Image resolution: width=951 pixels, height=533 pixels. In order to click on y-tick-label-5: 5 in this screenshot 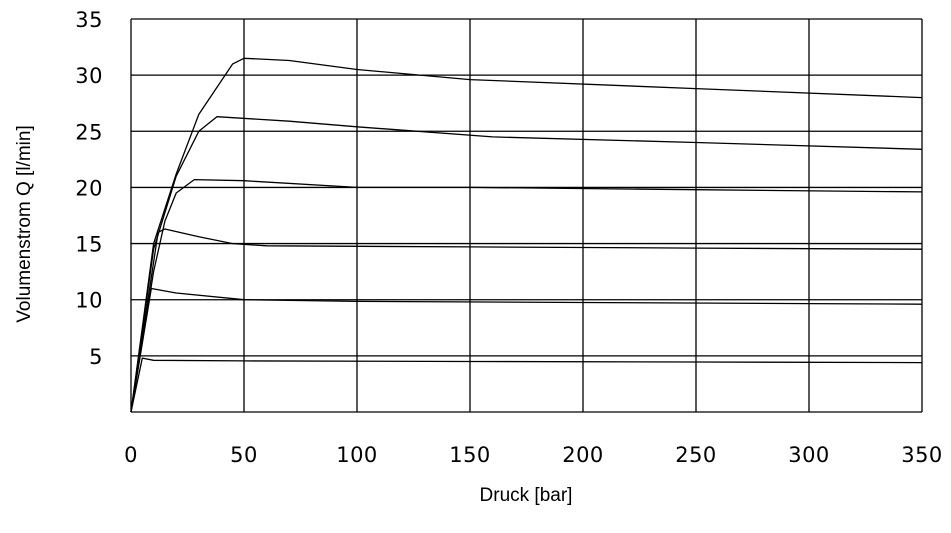, I will do `click(96, 357)`.